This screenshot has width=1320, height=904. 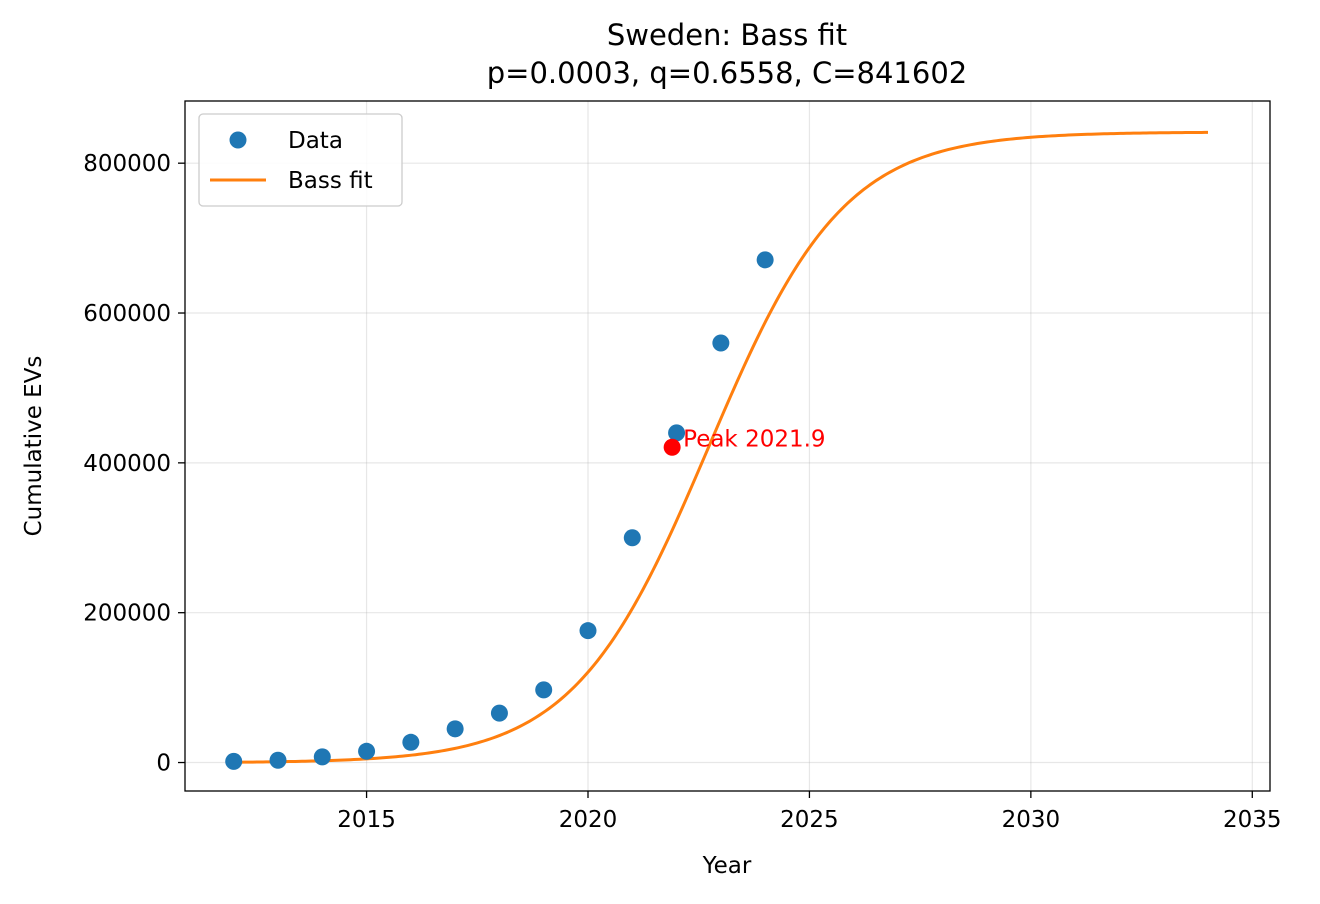 What do you see at coordinates (1252, 820) in the screenshot?
I see `x-tick-label: 2035` at bounding box center [1252, 820].